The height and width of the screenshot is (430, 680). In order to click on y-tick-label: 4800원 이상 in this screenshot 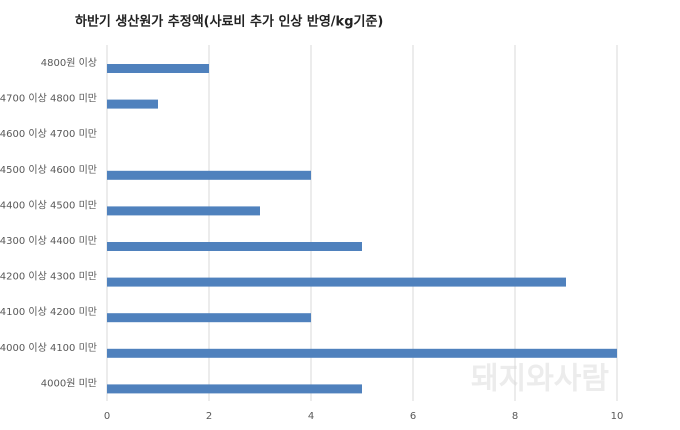, I will do `click(69, 63)`.